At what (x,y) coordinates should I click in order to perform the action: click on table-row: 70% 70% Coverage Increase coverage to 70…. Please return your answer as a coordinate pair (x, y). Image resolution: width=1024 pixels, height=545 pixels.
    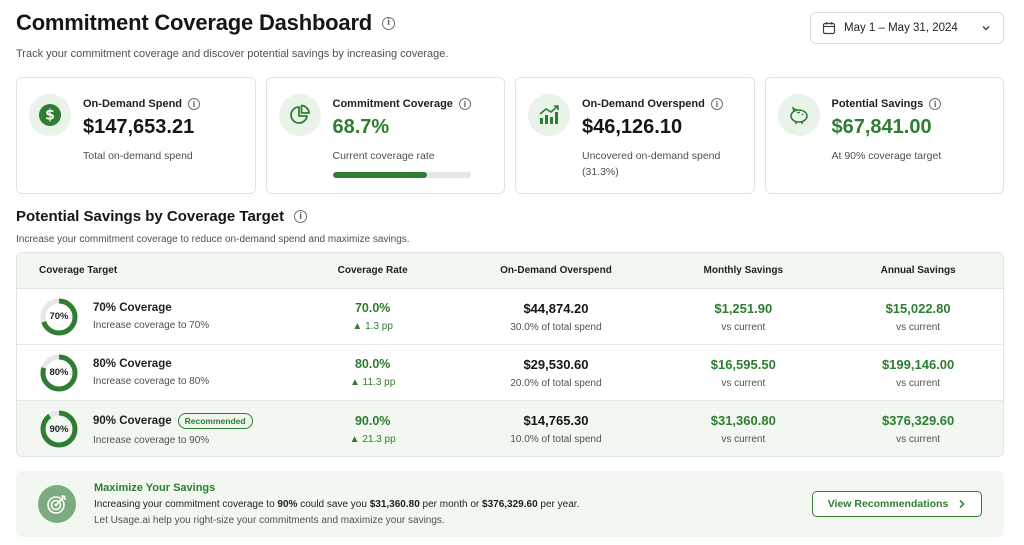
    Looking at the image, I should click on (510, 317).